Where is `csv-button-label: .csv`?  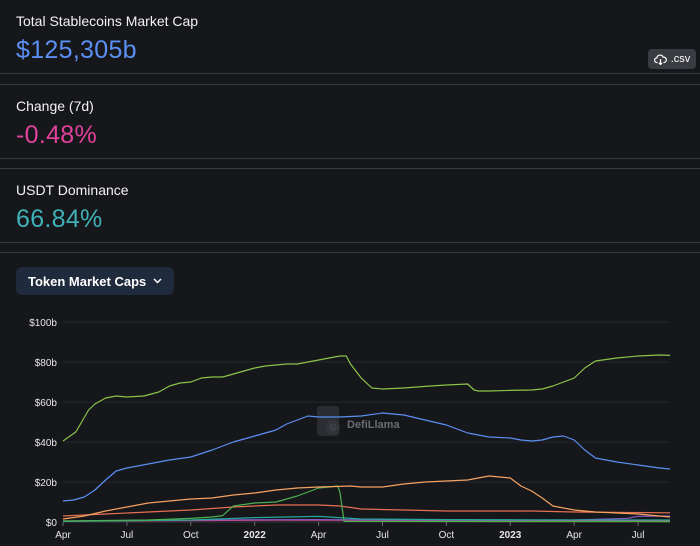
csv-button-label: .csv is located at coordinates (680, 59).